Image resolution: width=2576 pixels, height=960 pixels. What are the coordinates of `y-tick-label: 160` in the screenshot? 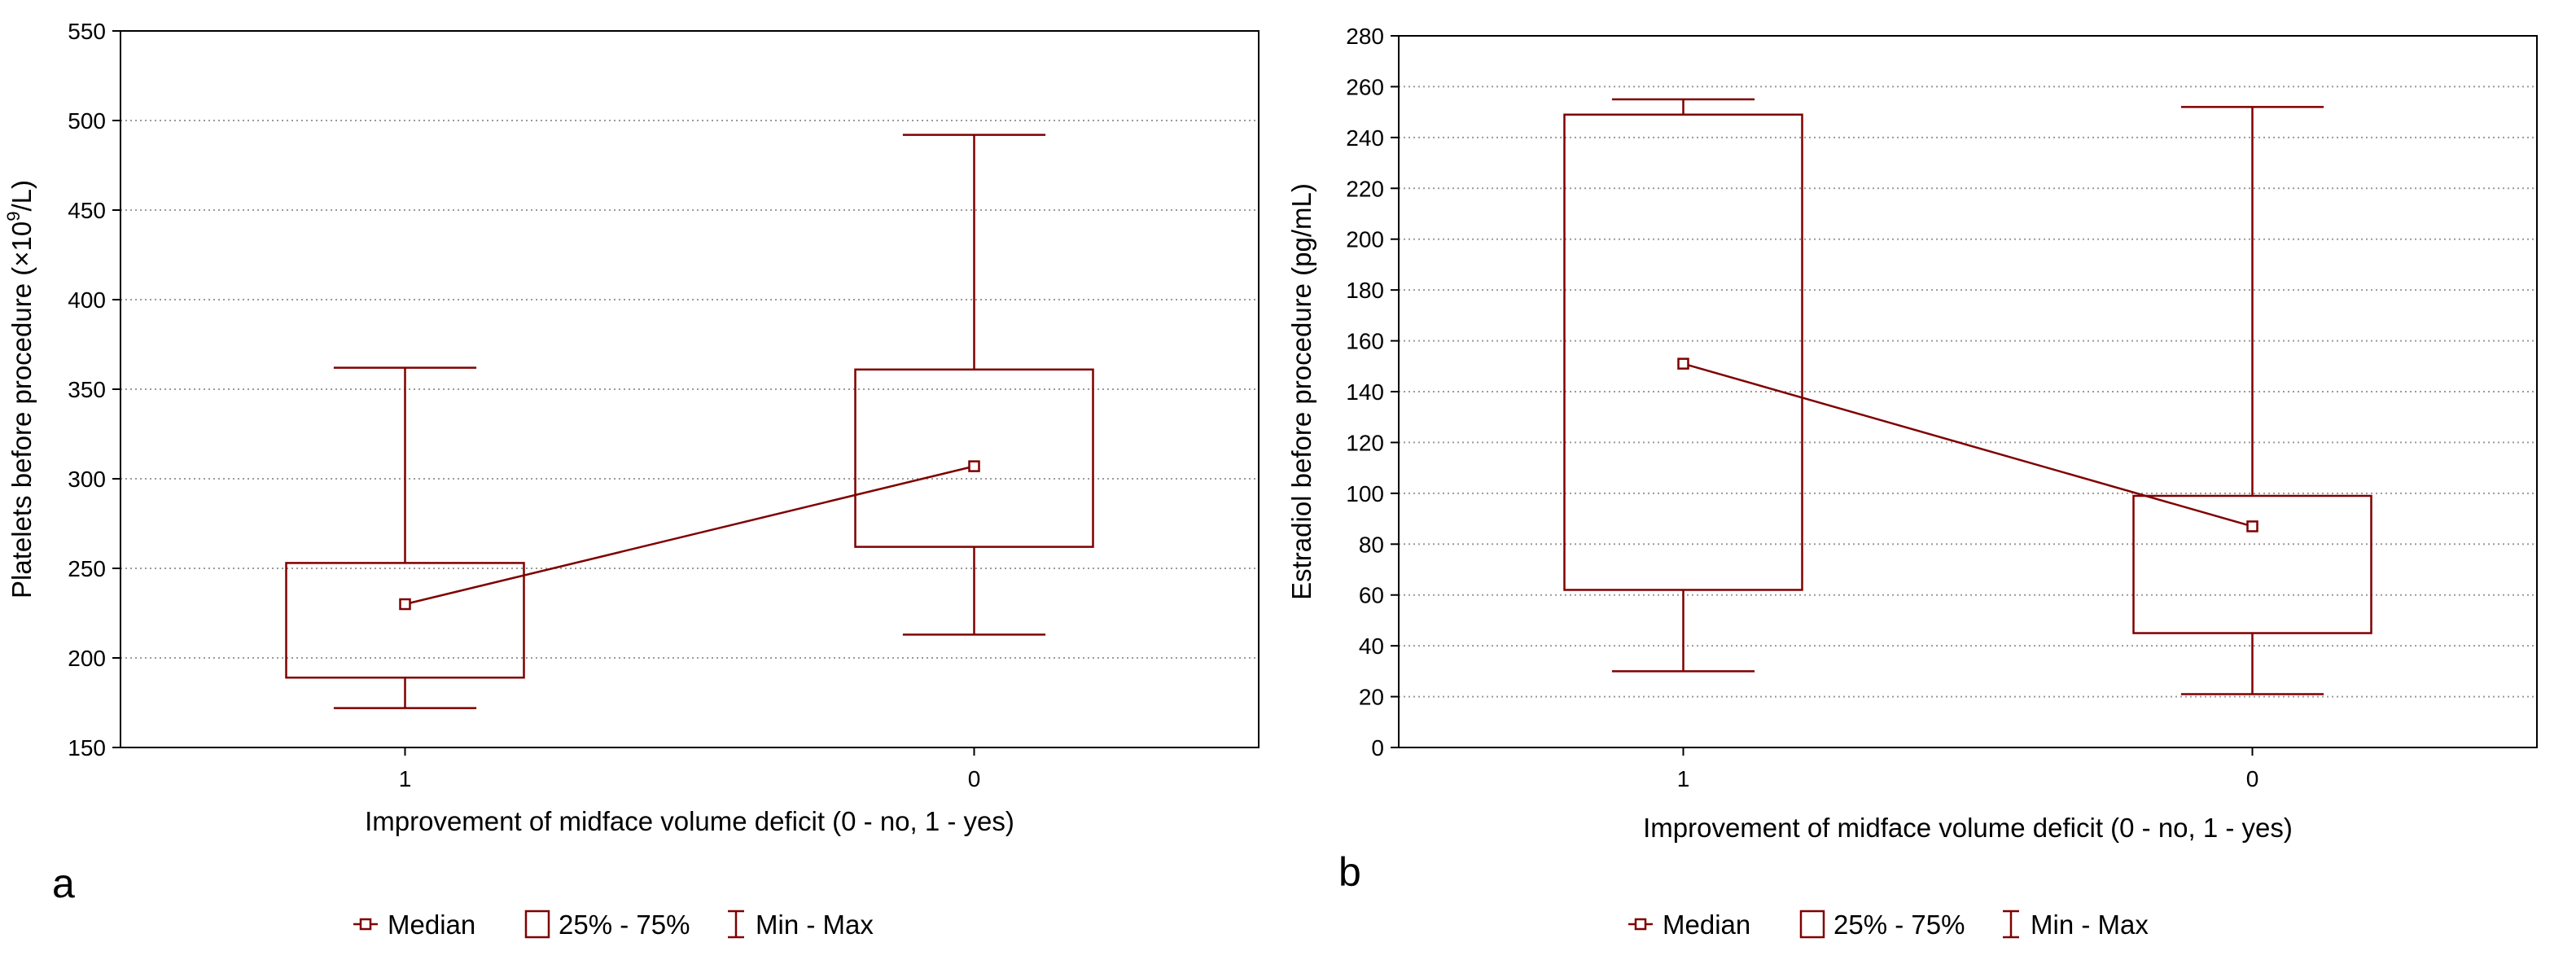 It's located at (1365, 341).